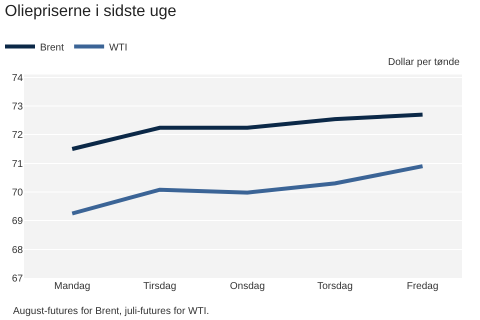  I want to click on x-tick-label: Torsdag, so click(335, 286).